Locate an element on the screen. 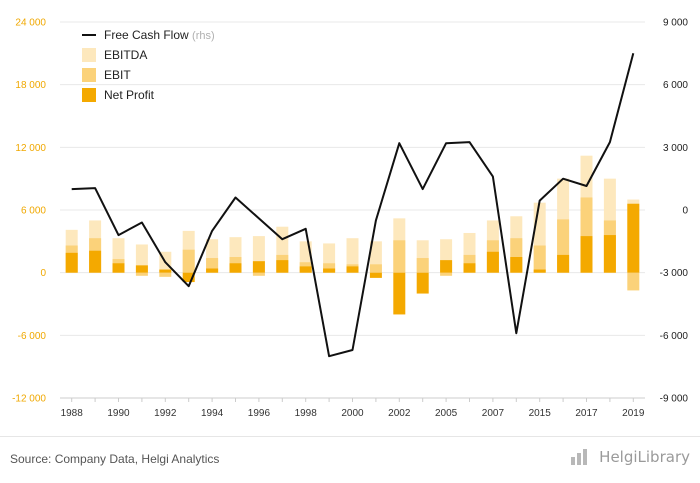 Image resolution: width=700 pixels, height=483 pixels. y-right-tick-label: 0 is located at coordinates (685, 211).